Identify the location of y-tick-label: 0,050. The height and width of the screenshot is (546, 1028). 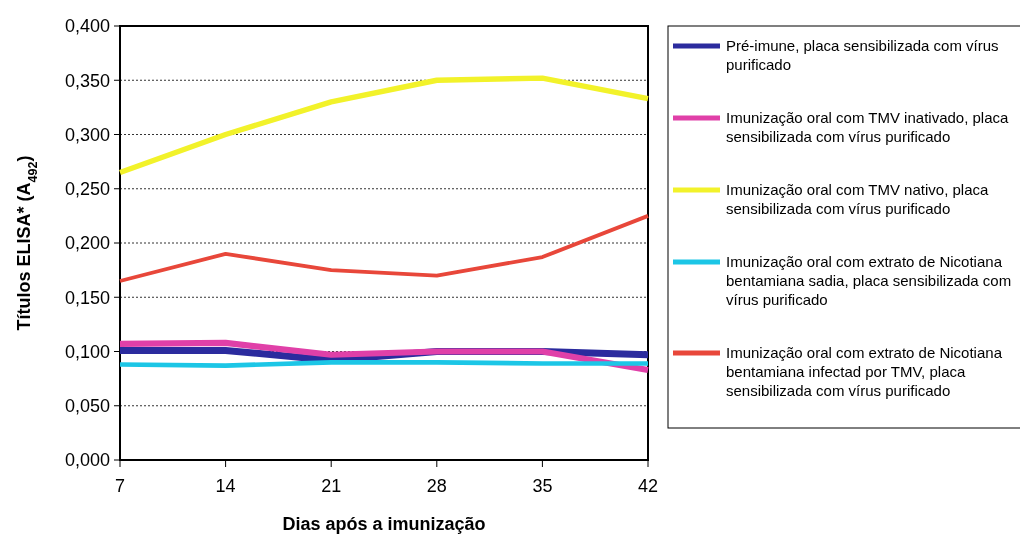
(87, 406).